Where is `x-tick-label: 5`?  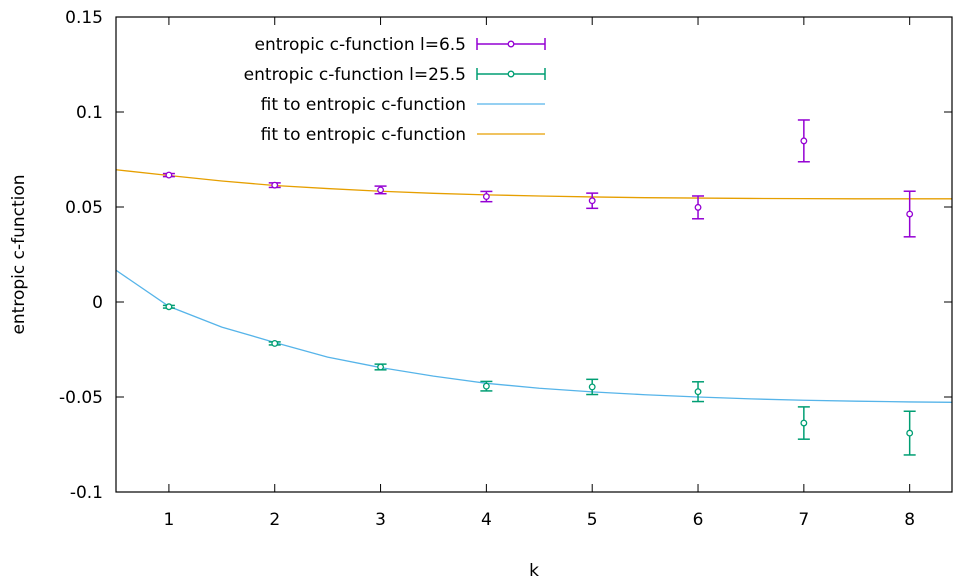 x-tick-label: 5 is located at coordinates (592, 520).